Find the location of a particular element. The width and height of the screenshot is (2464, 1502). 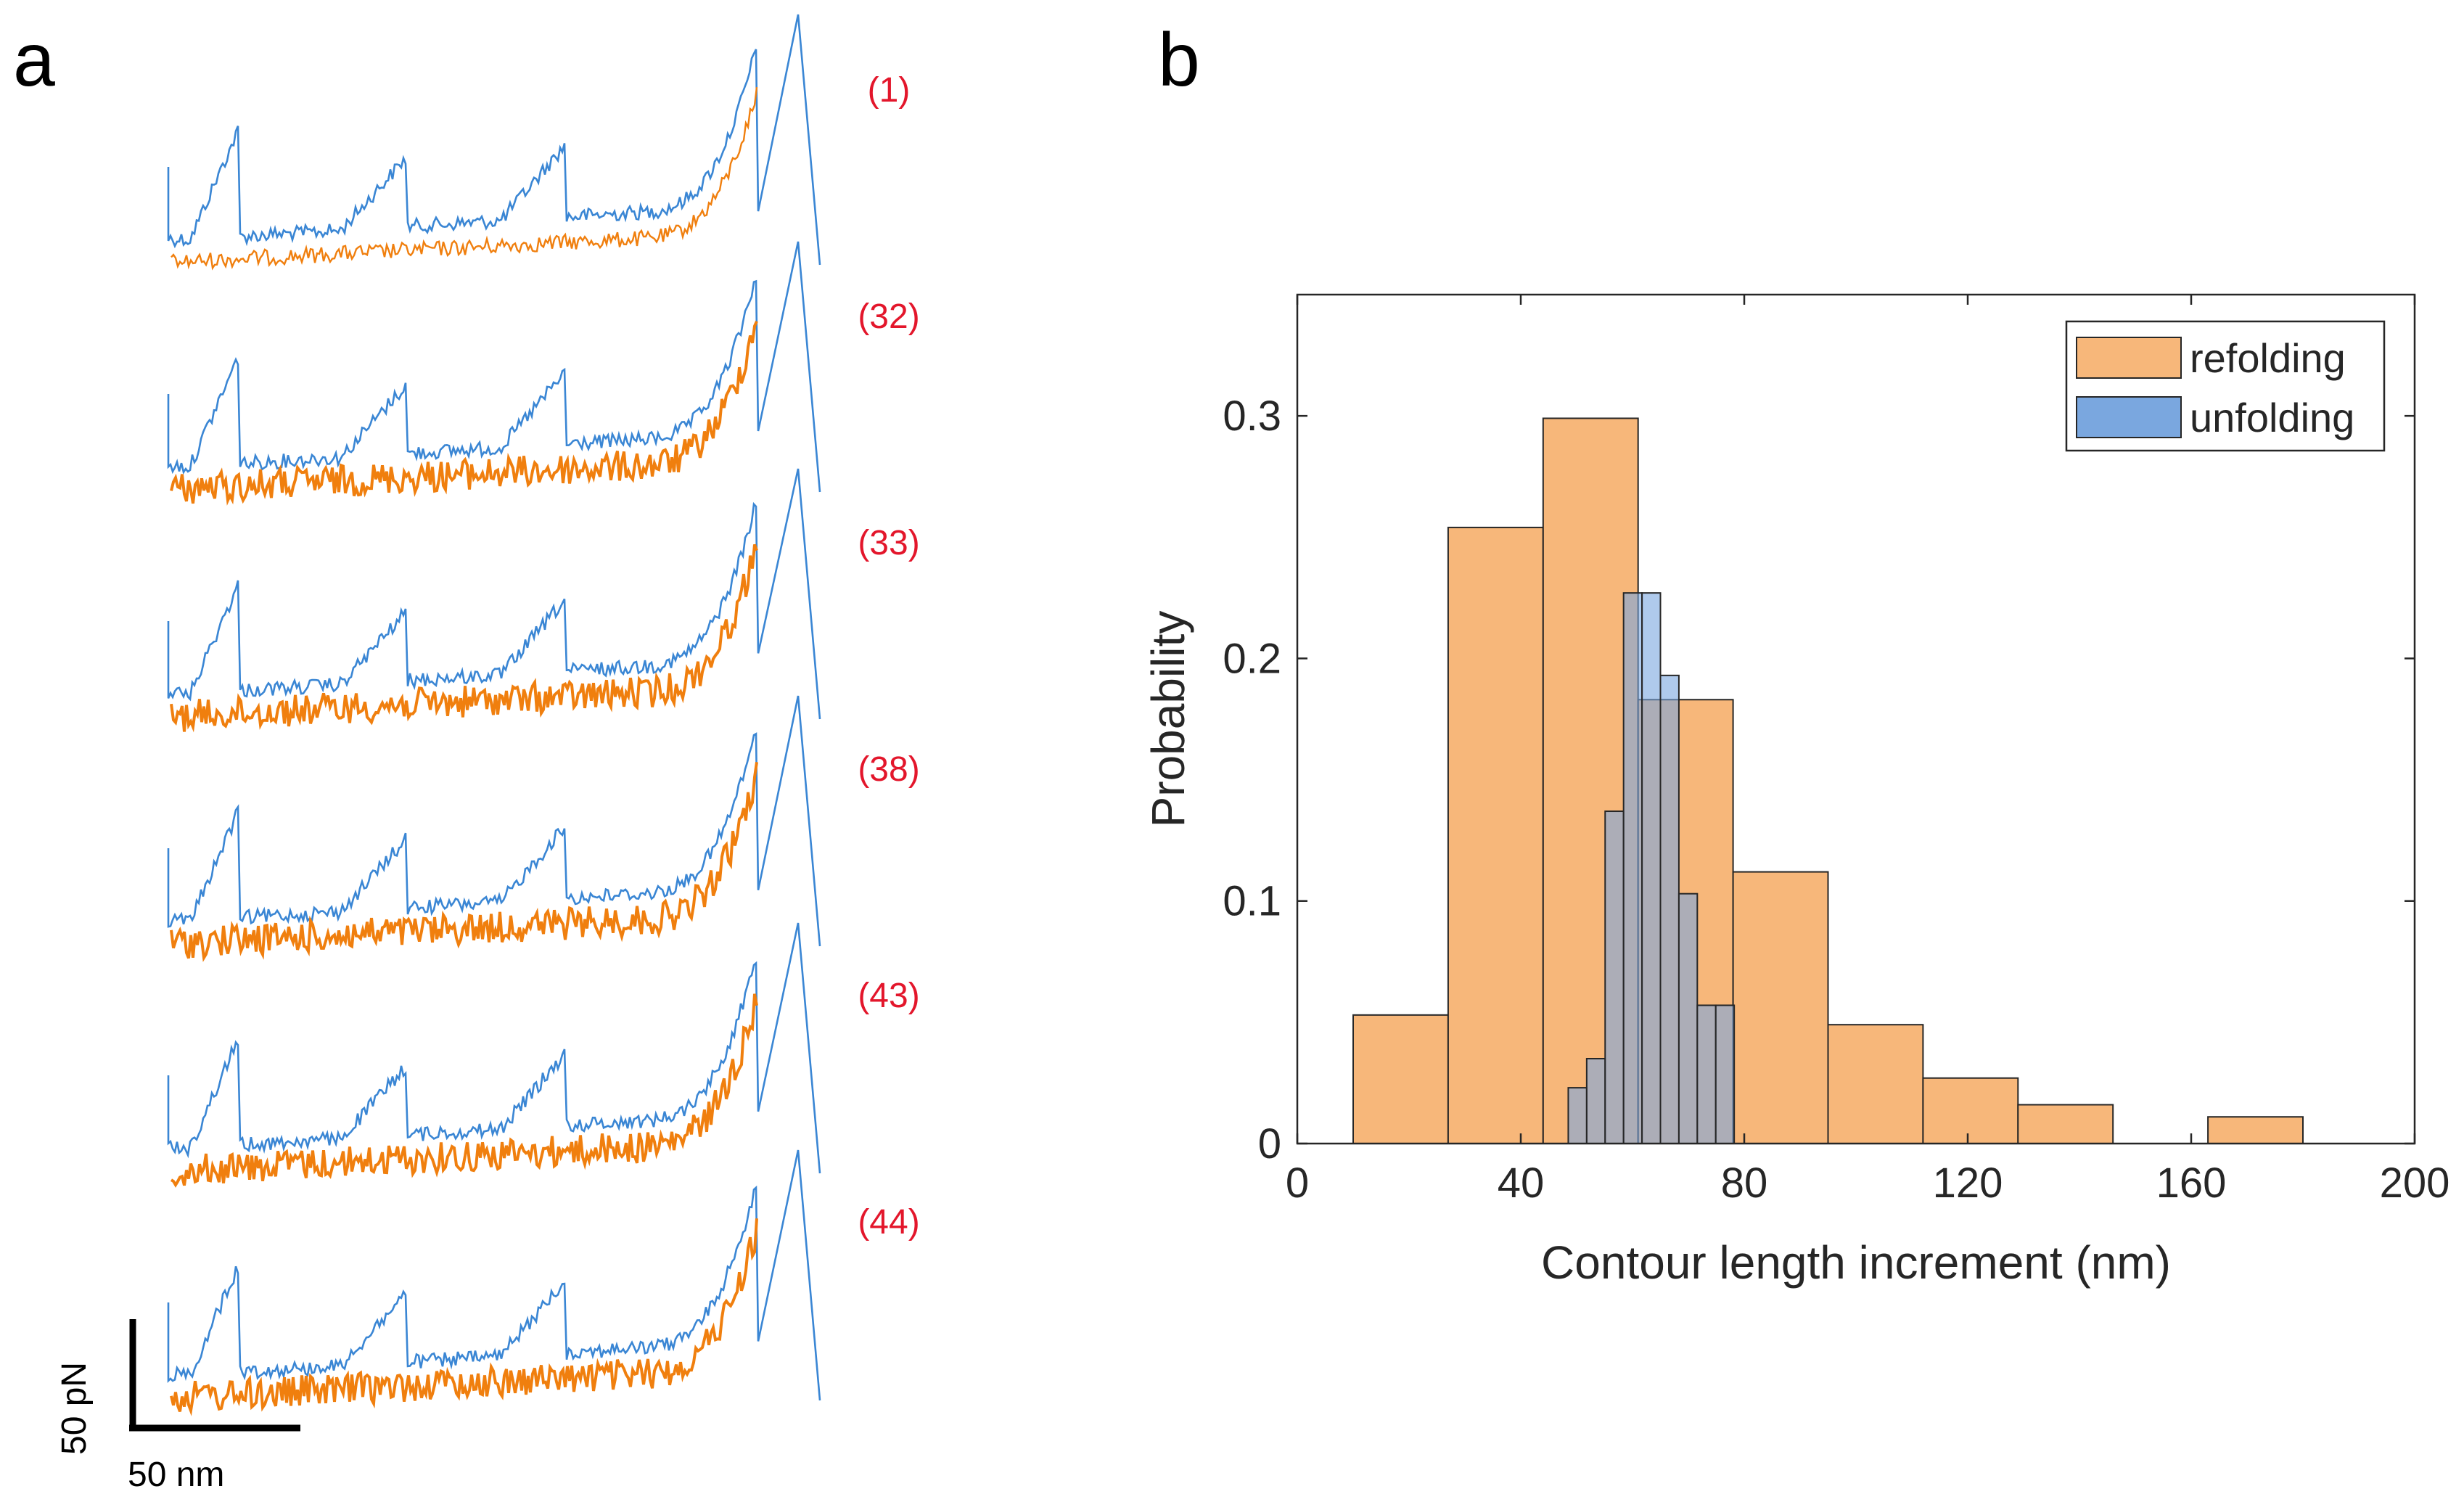

y-tick-label: 0.1 is located at coordinates (1252, 901).